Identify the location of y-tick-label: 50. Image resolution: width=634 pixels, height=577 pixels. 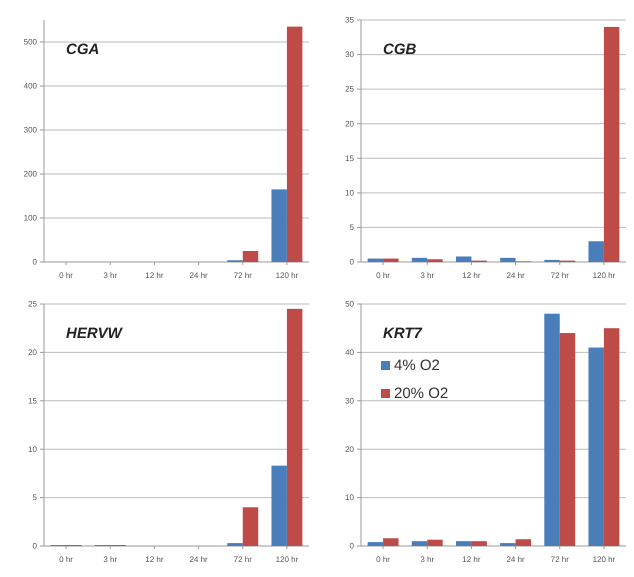
(350, 304).